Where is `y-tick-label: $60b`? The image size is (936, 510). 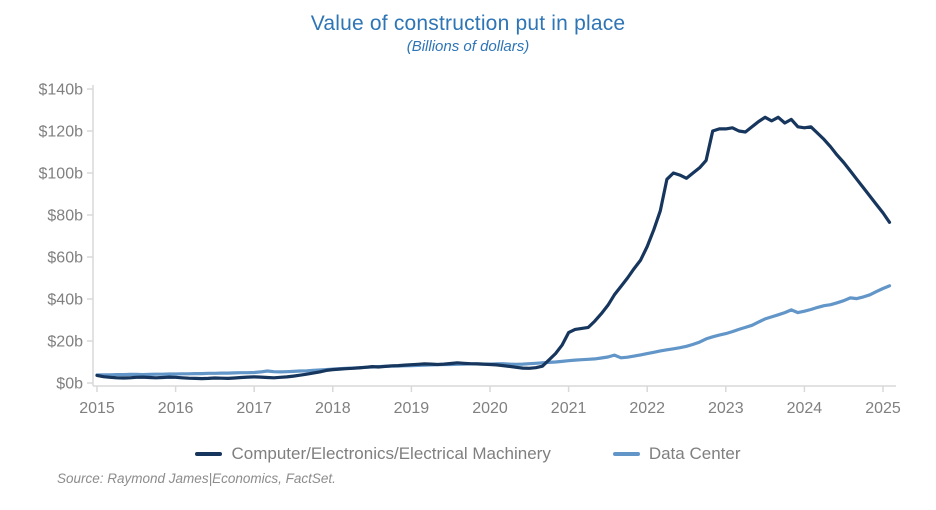 y-tick-label: $60b is located at coordinates (65, 258).